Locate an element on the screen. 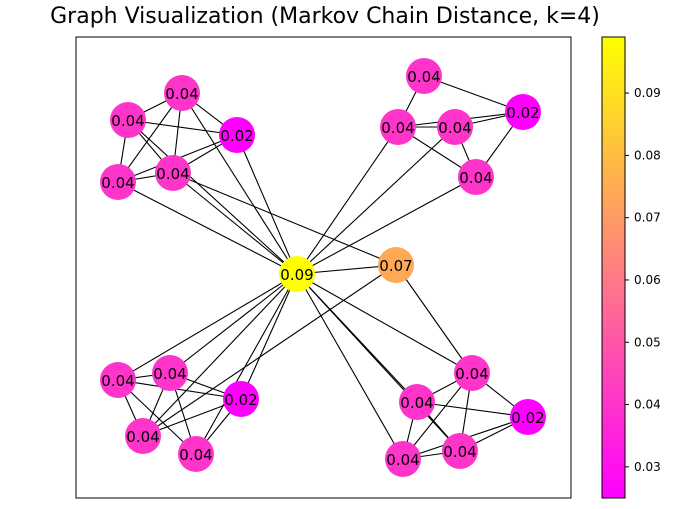  node-label: 0.09 is located at coordinates (296, 275).